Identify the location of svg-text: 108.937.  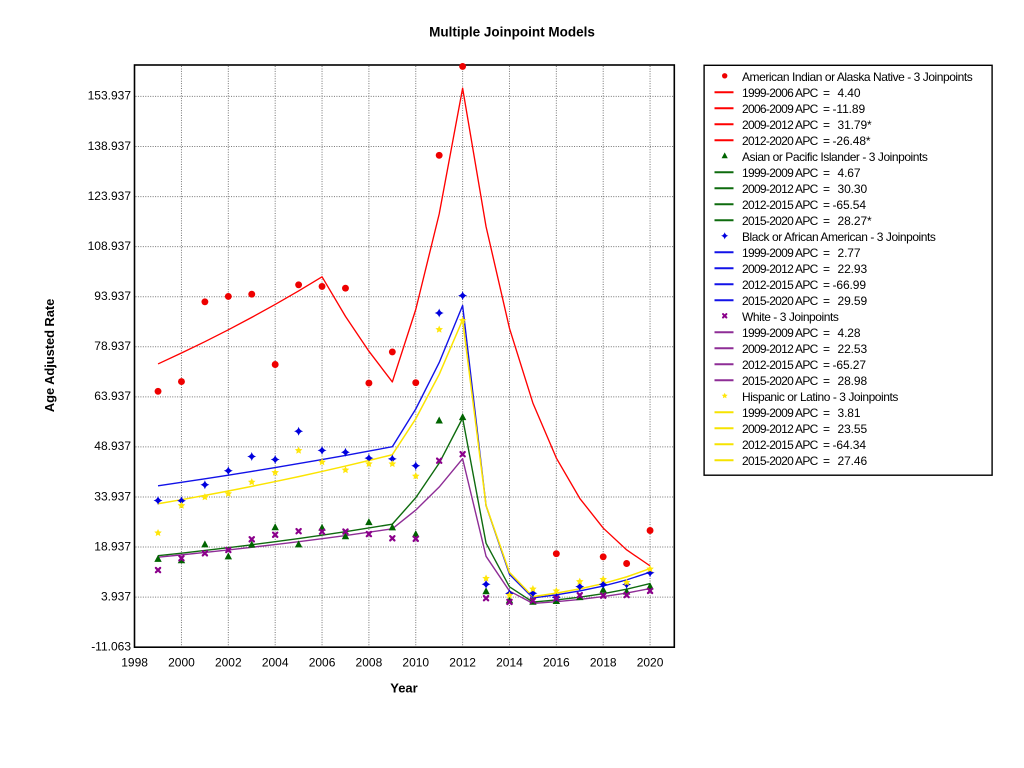
(110, 246).